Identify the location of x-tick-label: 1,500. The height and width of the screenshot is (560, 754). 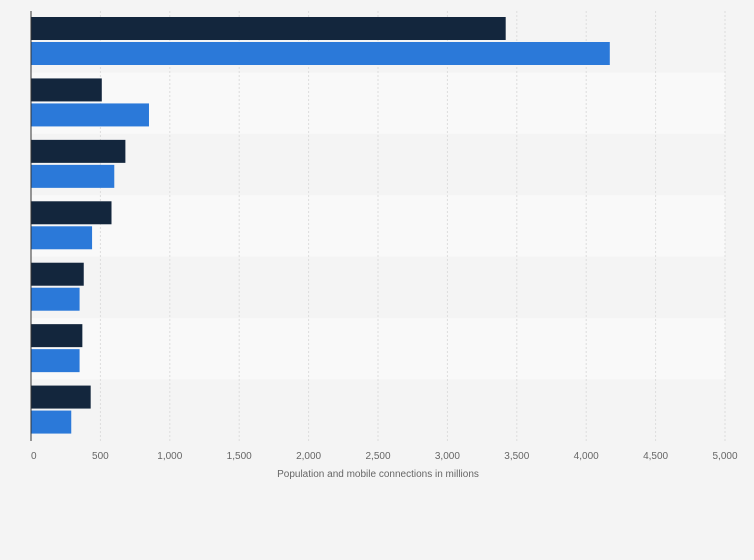
(239, 456).